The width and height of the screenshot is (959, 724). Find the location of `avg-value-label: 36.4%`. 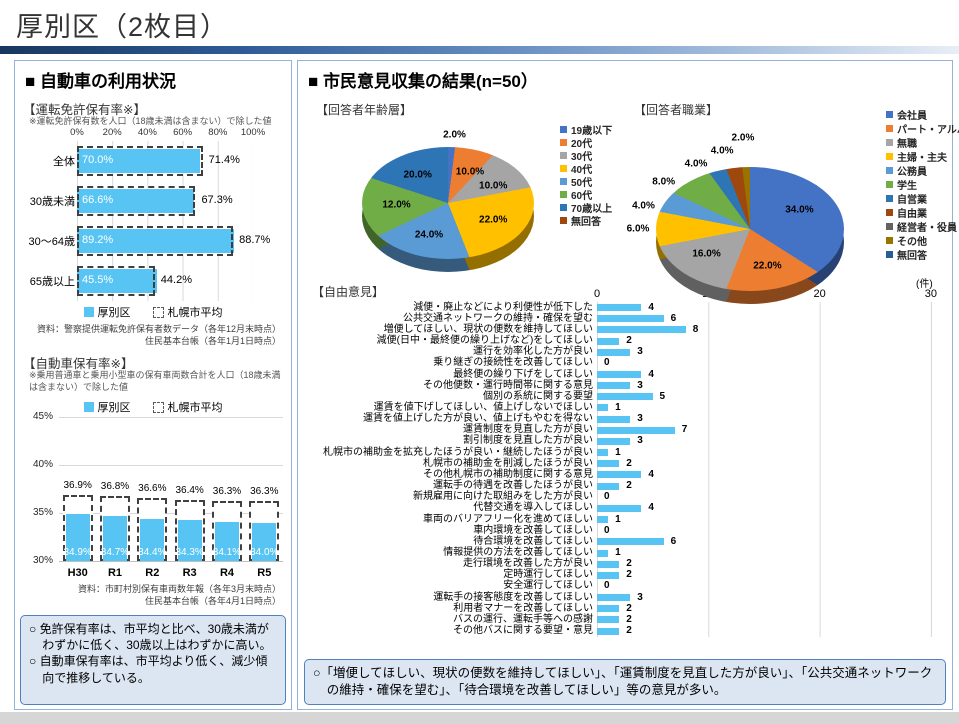

avg-value-label: 36.4% is located at coordinates (189, 490).